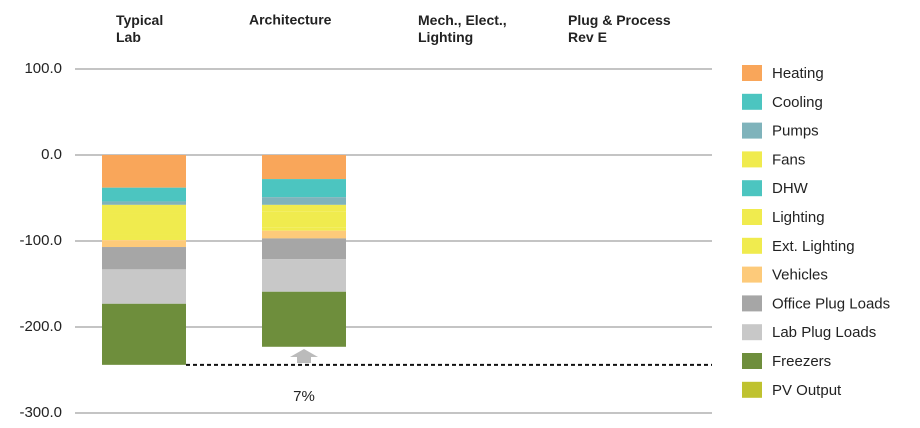 The image size is (920, 428). What do you see at coordinates (40, 412) in the screenshot?
I see `y-tick-label: -300.0` at bounding box center [40, 412].